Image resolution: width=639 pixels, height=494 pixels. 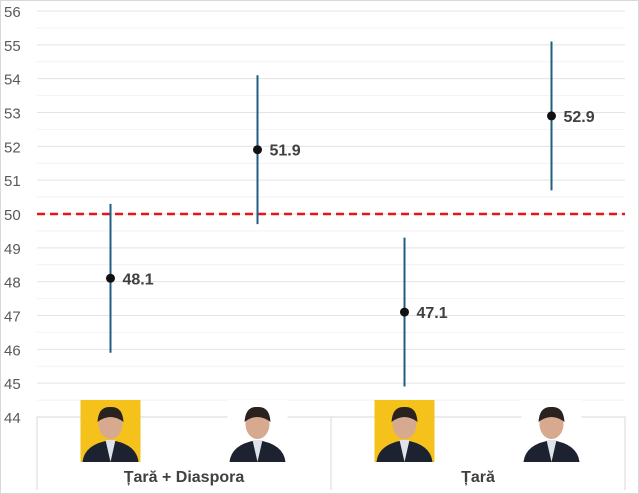 I want to click on y-tick-label: 55, so click(x=12, y=46).